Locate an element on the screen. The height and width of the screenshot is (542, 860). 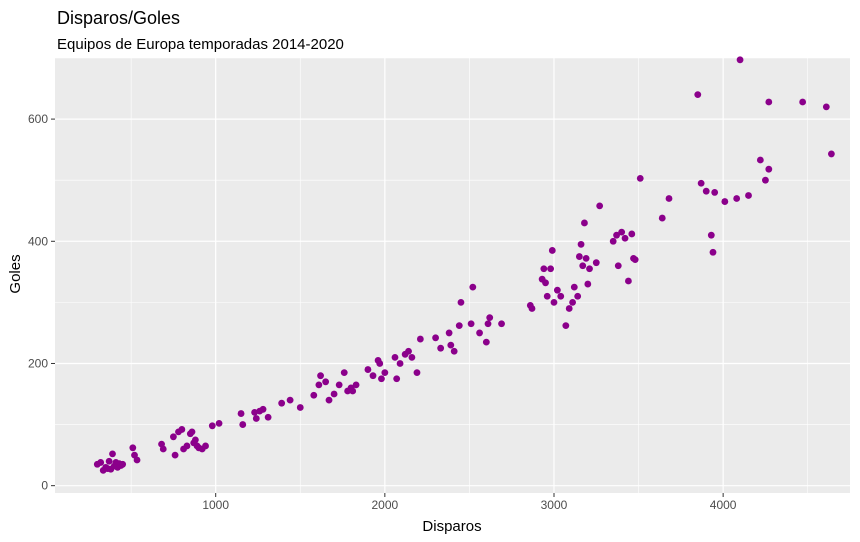
chart-subtitle: Equipos de Europa temporadas 2014-2020 is located at coordinates (200, 44).